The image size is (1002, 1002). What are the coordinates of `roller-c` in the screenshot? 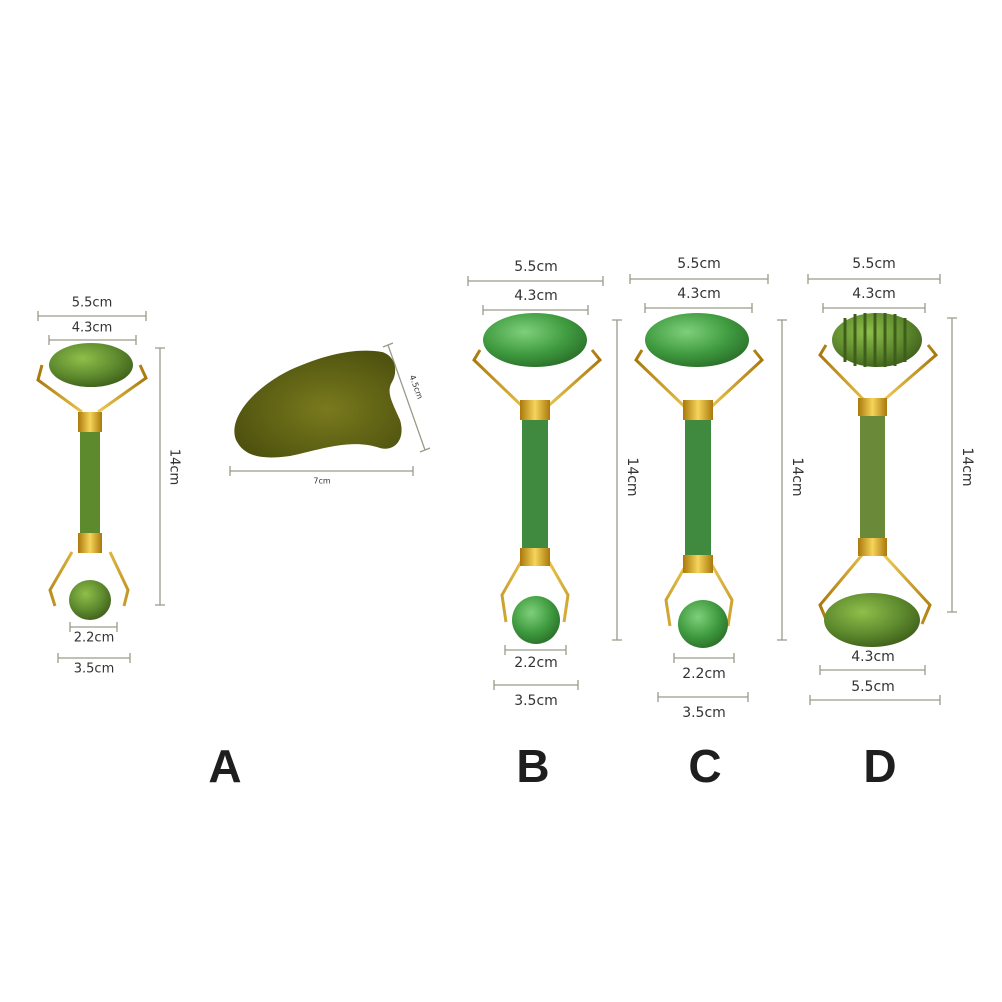 It's located at (699, 480).